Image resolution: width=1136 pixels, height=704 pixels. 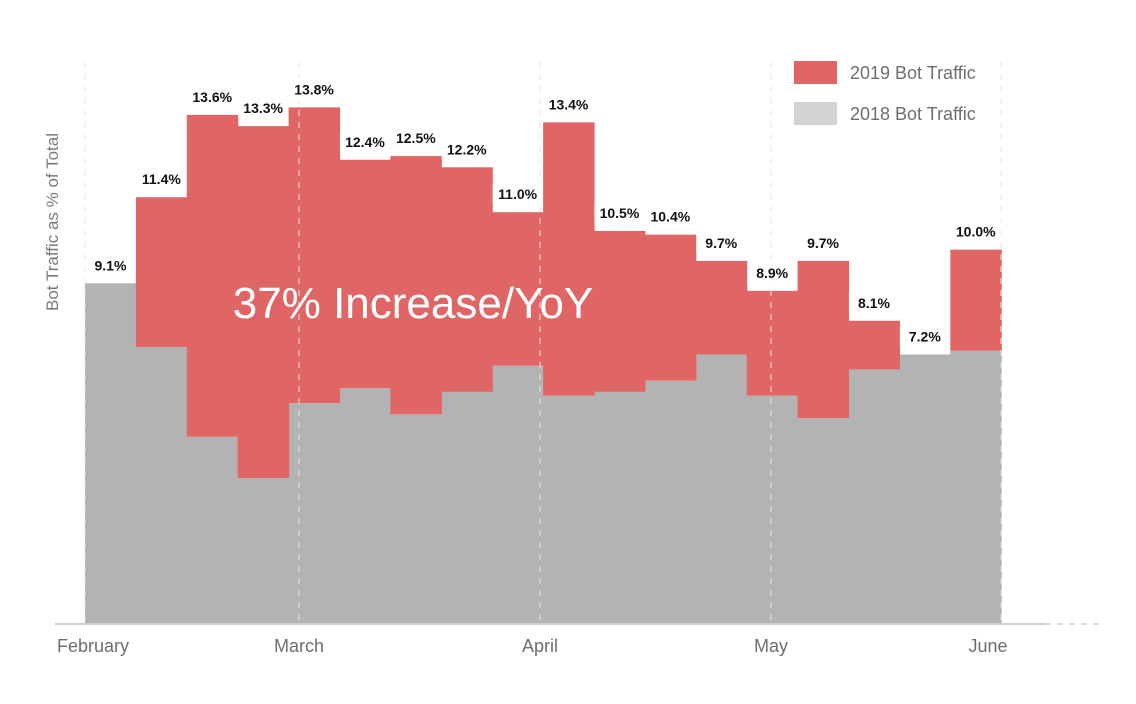 What do you see at coordinates (885, 93) in the screenshot?
I see `legend: 2019 Bot Traffic 2018 Bot Traffic` at bounding box center [885, 93].